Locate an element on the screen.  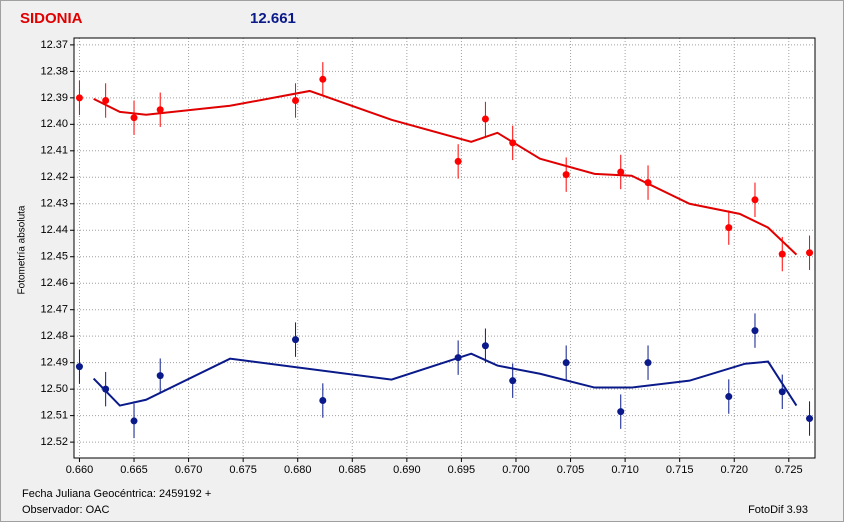
observer: Observador: OAC is located at coordinates (65, 510).